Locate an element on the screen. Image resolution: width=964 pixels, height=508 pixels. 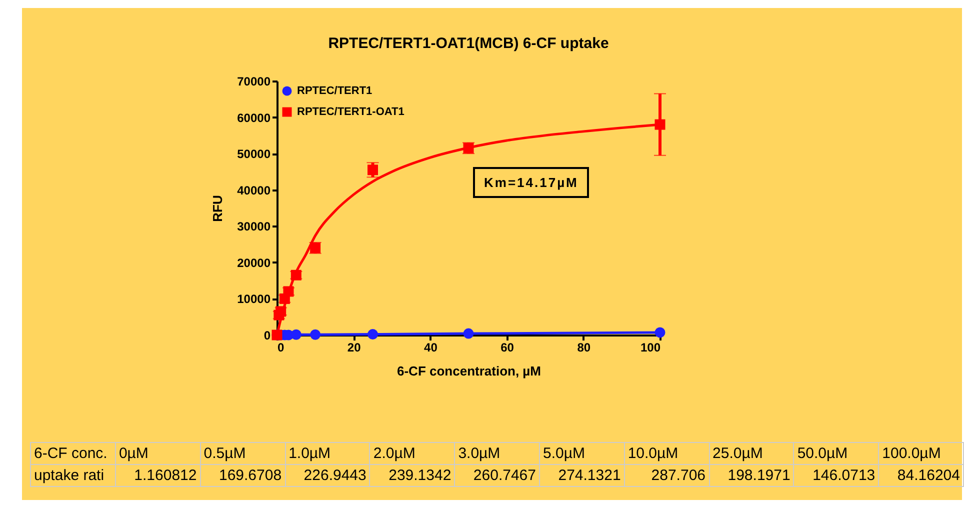
y-axis-title: RFU is located at coordinates (218, 208).